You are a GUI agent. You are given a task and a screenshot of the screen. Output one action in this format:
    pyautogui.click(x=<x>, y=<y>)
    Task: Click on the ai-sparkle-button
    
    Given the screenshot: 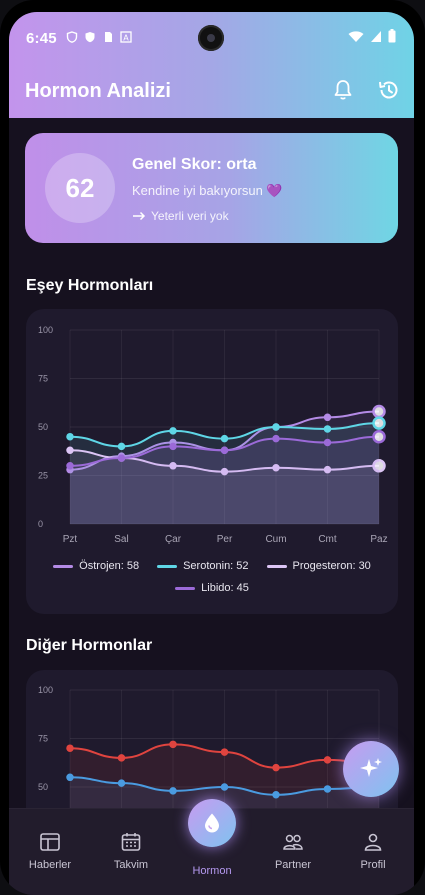 What is the action you would take?
    pyautogui.click(x=371, y=769)
    